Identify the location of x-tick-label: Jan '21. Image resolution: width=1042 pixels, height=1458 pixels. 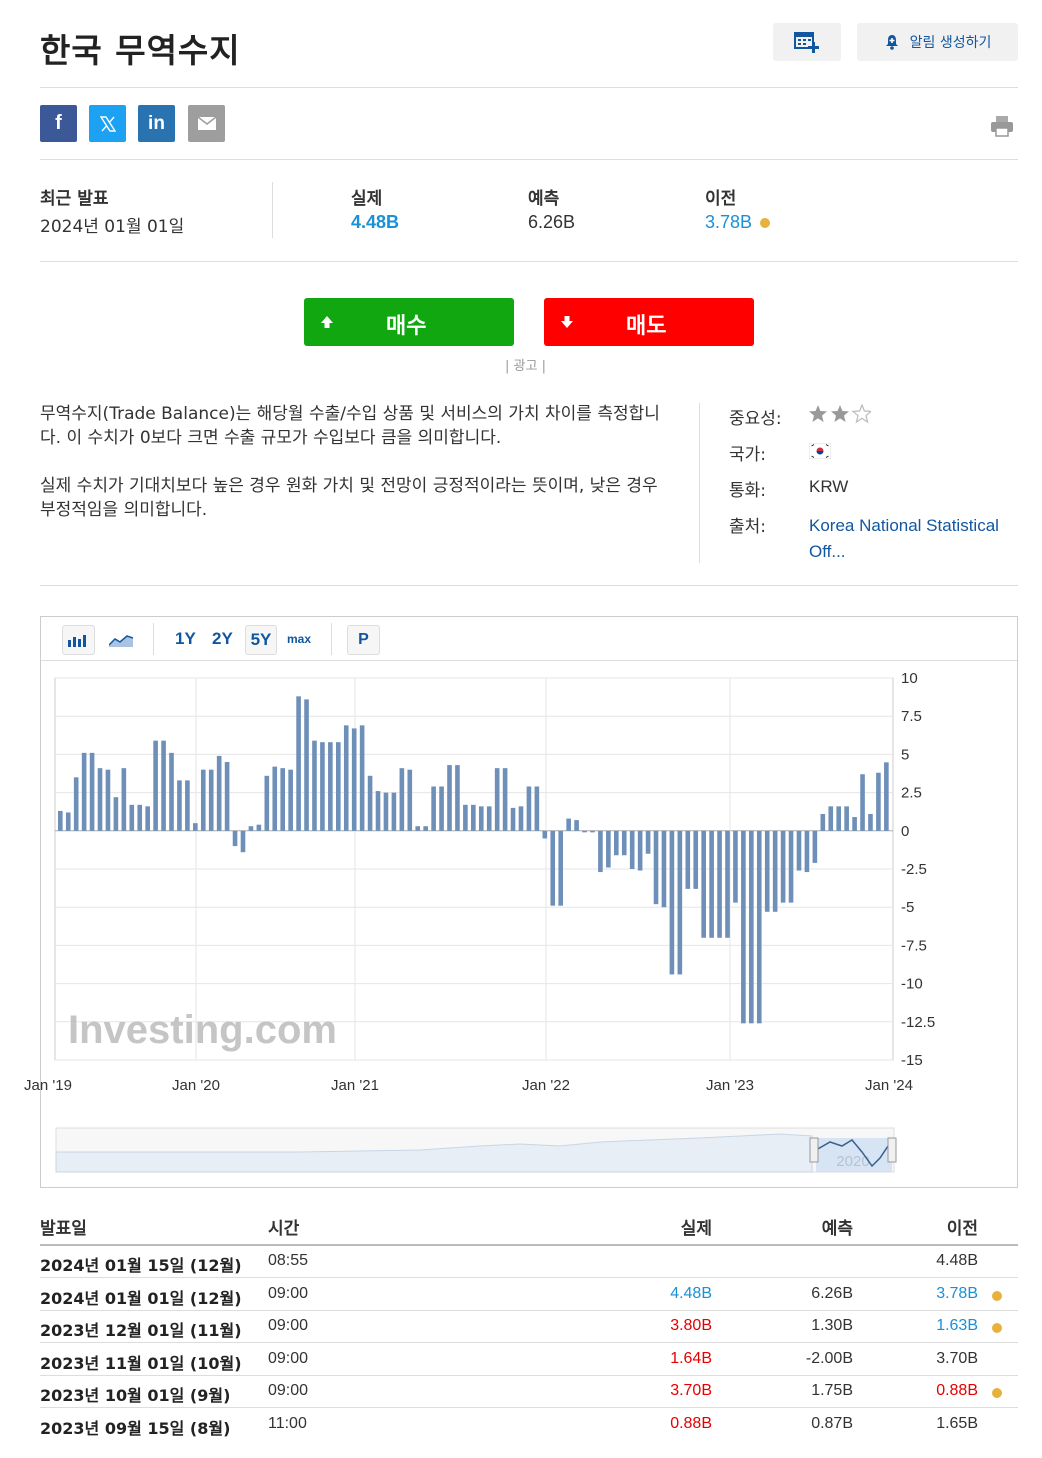
(355, 1085).